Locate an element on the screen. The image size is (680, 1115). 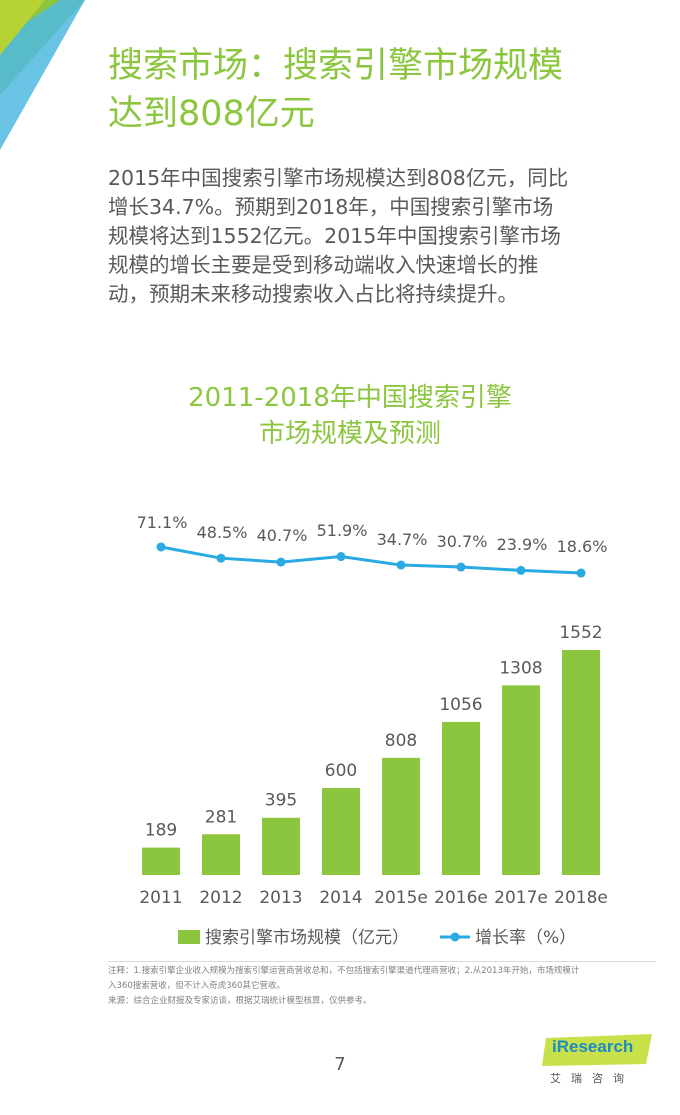
growth-rate-label: 18.6% is located at coordinates (582, 546).